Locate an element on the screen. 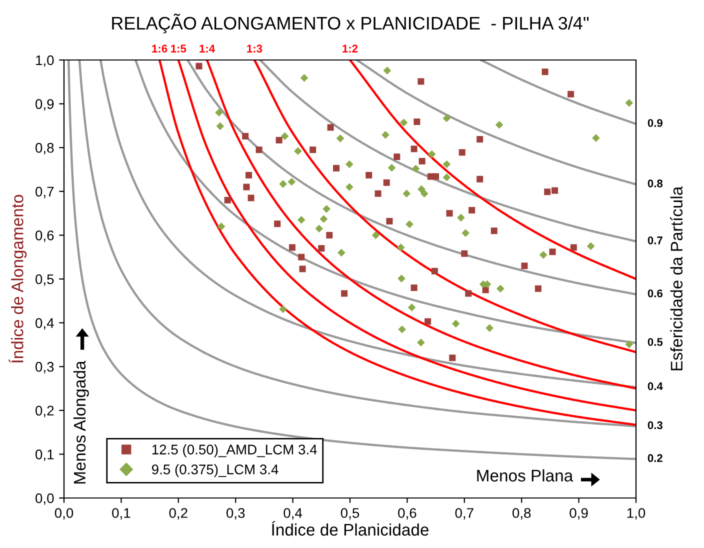 Image resolution: width=704 pixels, height=548 pixels. y-tick-label: 0,8 is located at coordinates (45, 148).